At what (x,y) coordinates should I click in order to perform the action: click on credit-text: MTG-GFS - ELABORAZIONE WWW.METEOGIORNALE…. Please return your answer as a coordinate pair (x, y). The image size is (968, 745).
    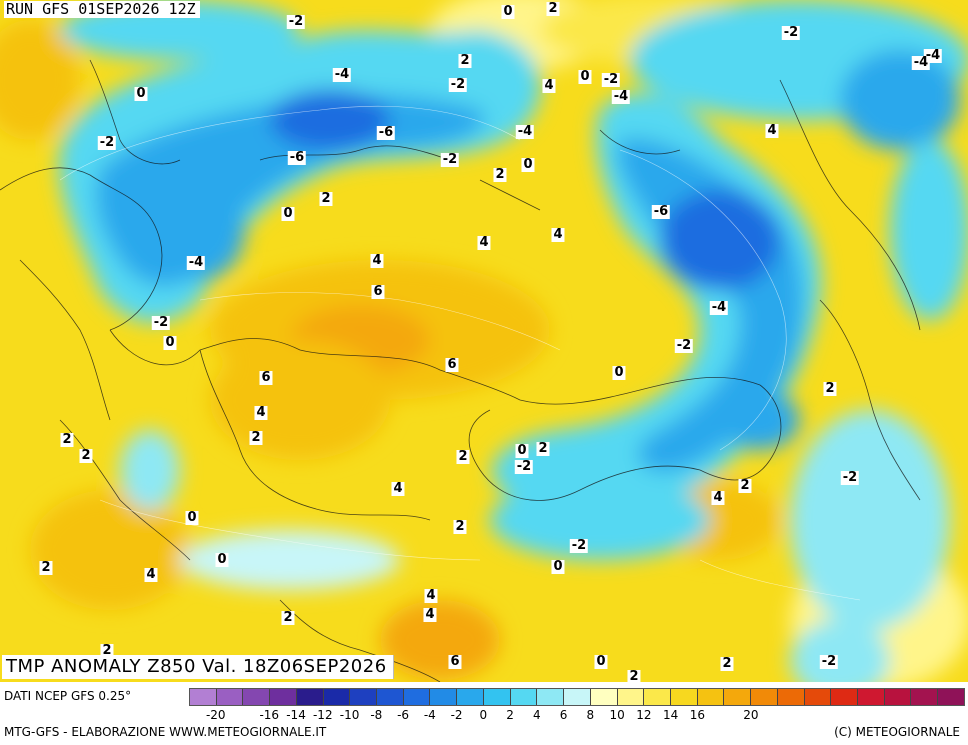
    Looking at the image, I should click on (165, 732).